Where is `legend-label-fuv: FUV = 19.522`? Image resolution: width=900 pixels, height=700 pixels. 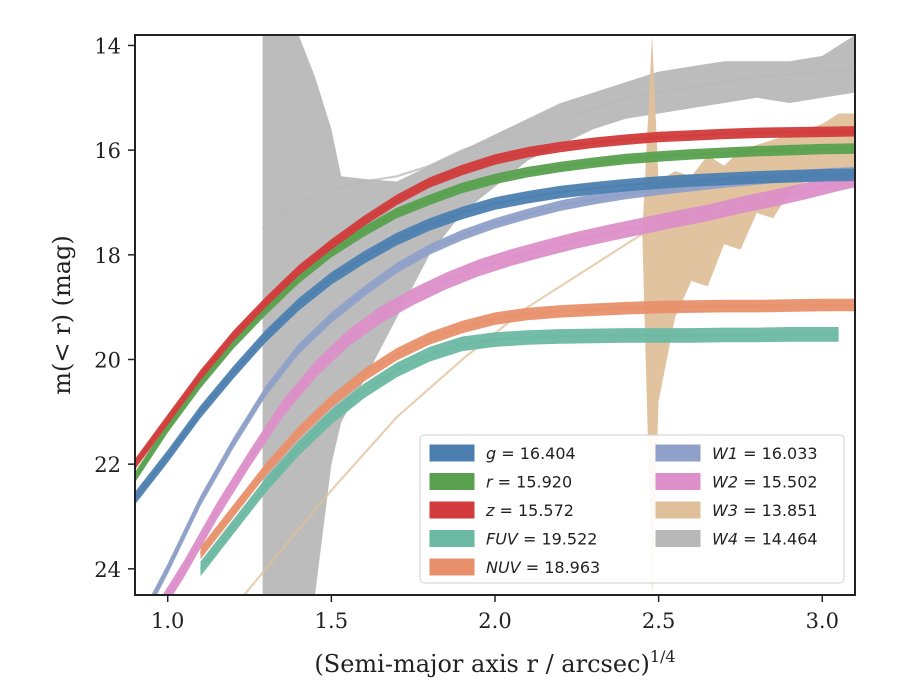 legend-label-fuv: FUV = 19.522 is located at coordinates (541, 539).